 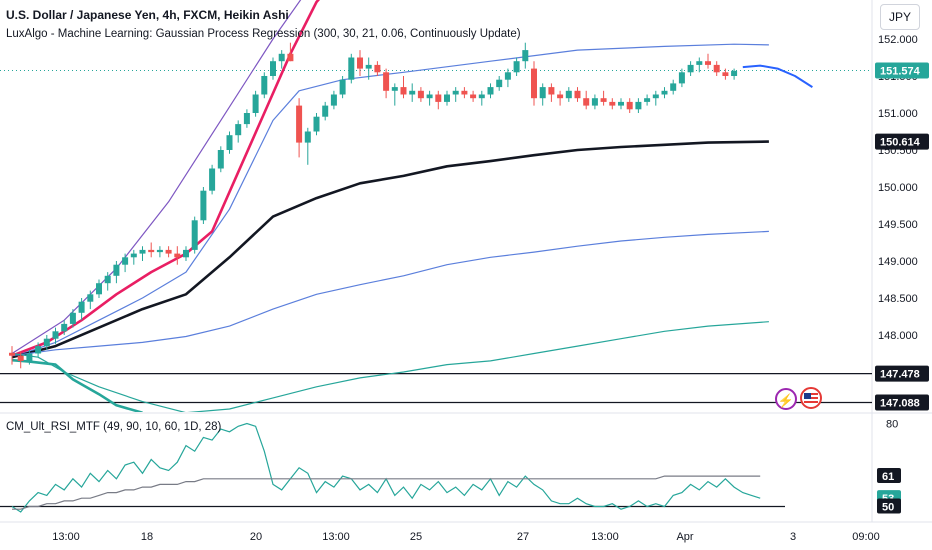 What do you see at coordinates (900, 17) in the screenshot?
I see `currency-button: JPY` at bounding box center [900, 17].